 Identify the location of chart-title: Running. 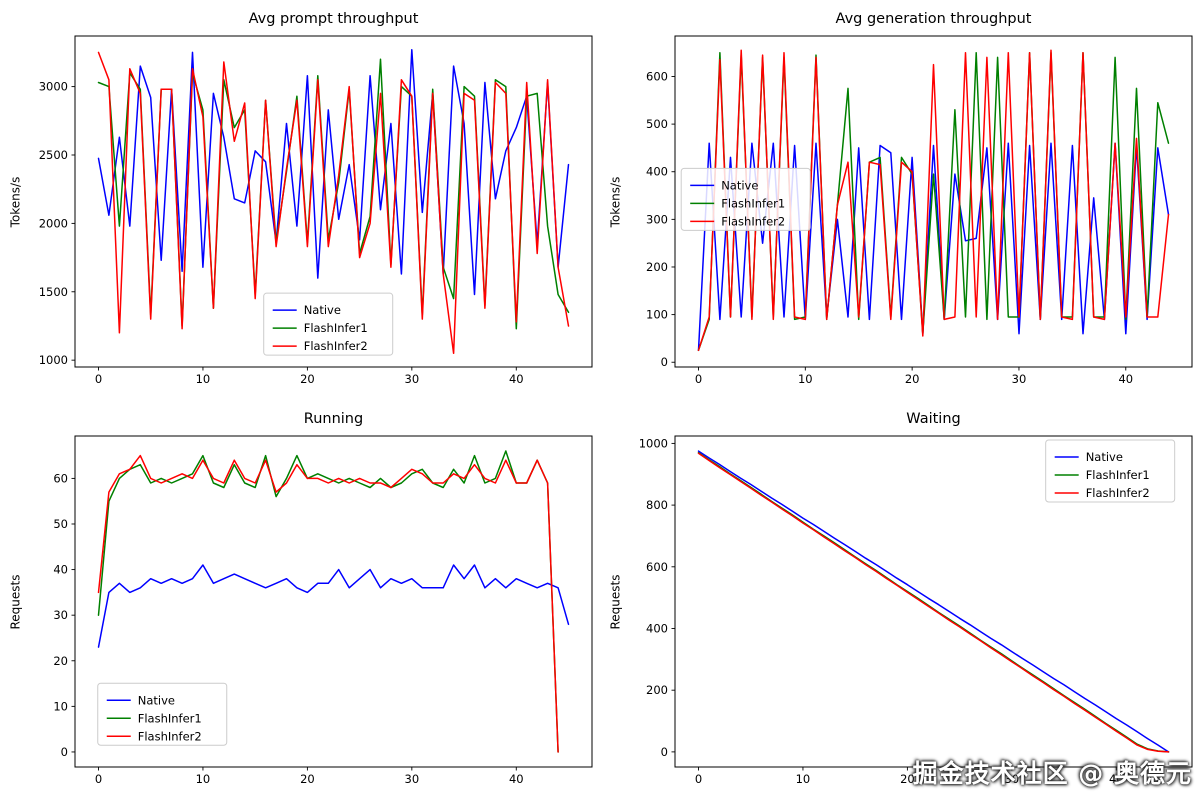
(333, 419).